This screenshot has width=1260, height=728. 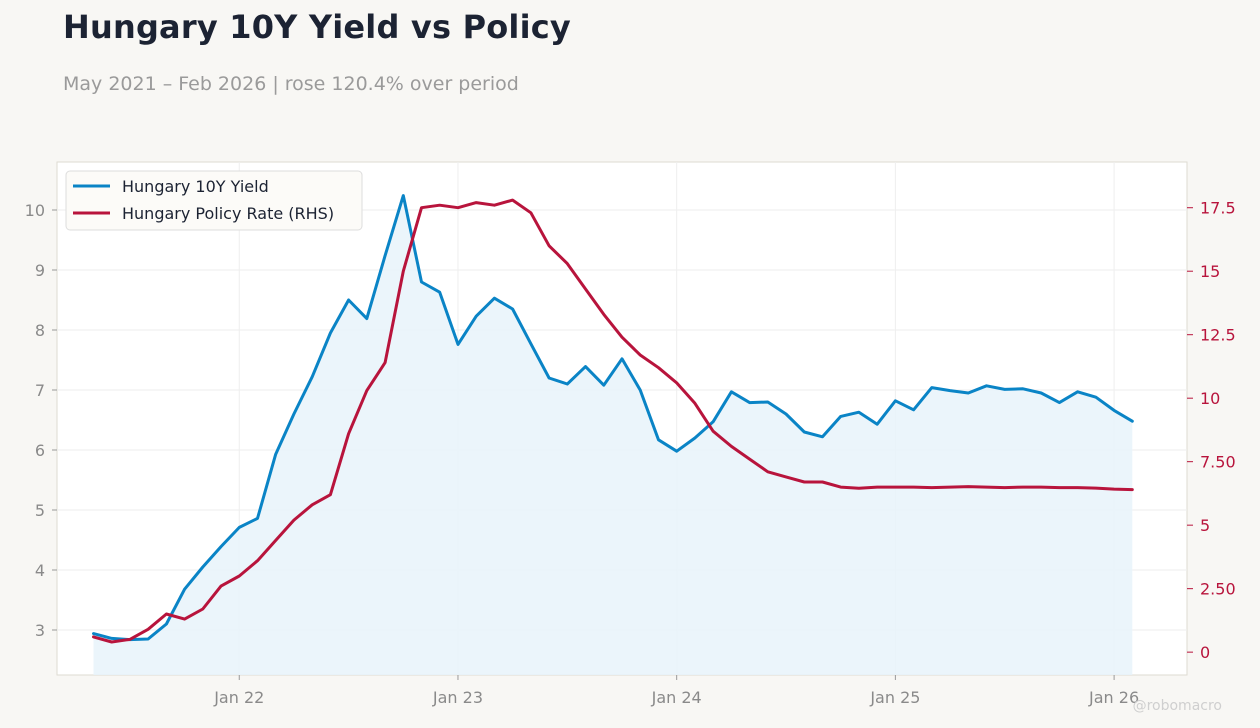 I want to click on y-right-tick-label: 15, so click(x=1210, y=271).